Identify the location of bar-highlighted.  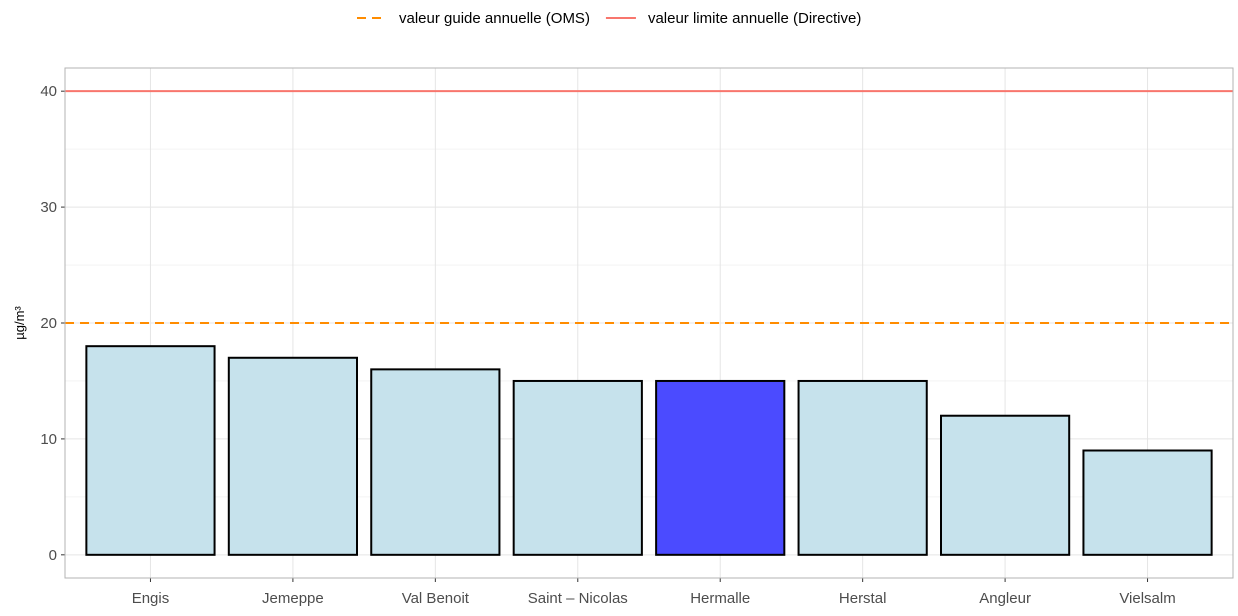
(720, 467).